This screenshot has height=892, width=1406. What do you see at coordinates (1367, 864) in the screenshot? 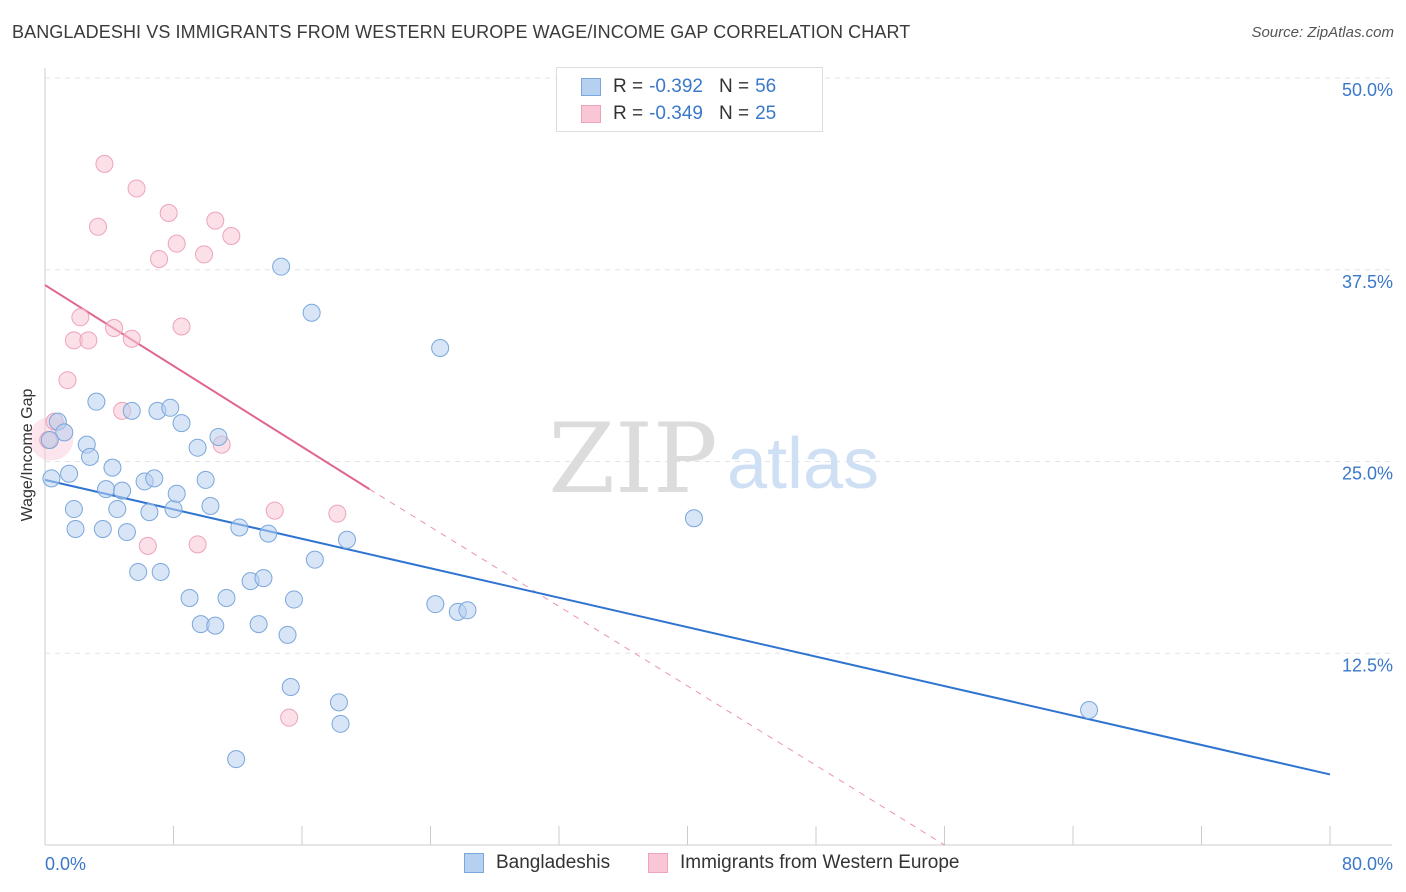
I see `x-tick-label: 80.0%` at bounding box center [1367, 864].